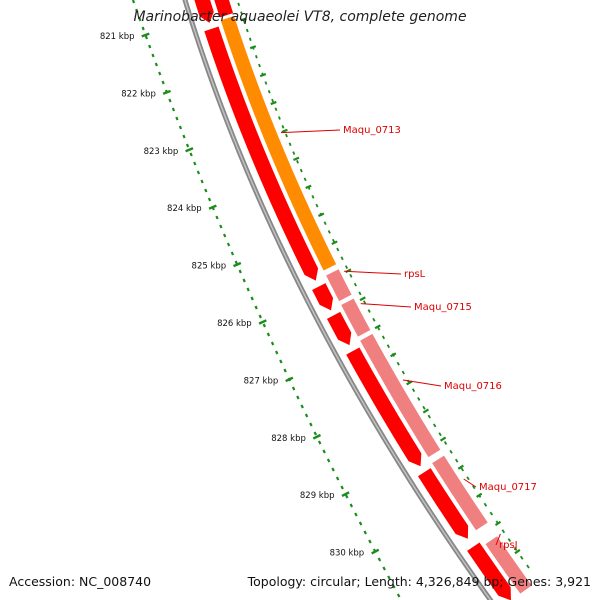  I want to click on gene-label: Maqu_0717, so click(508, 487).